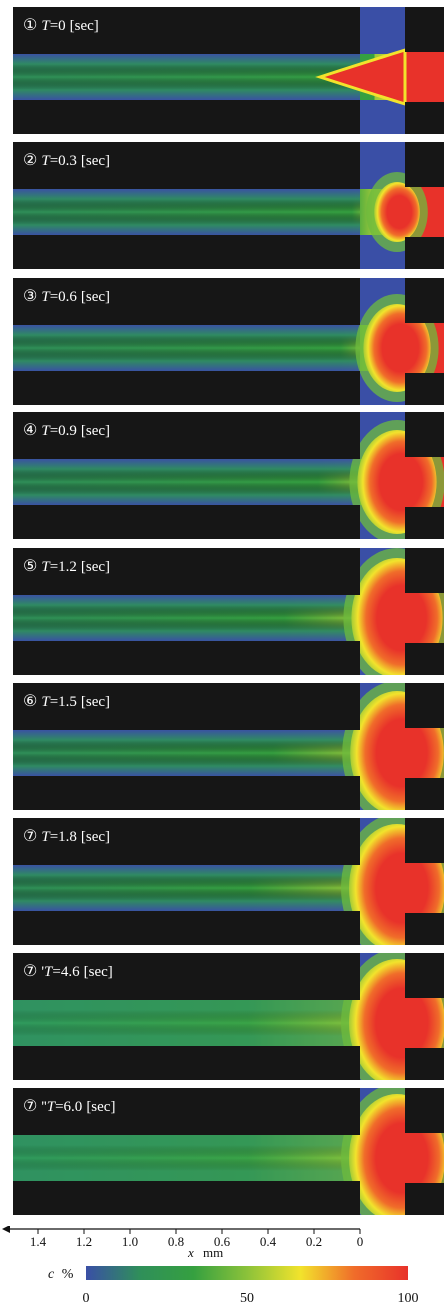  Describe the element at coordinates (67, 296) in the screenshot. I see `panel-time-label: ③ T=0.6 [sec]` at that location.